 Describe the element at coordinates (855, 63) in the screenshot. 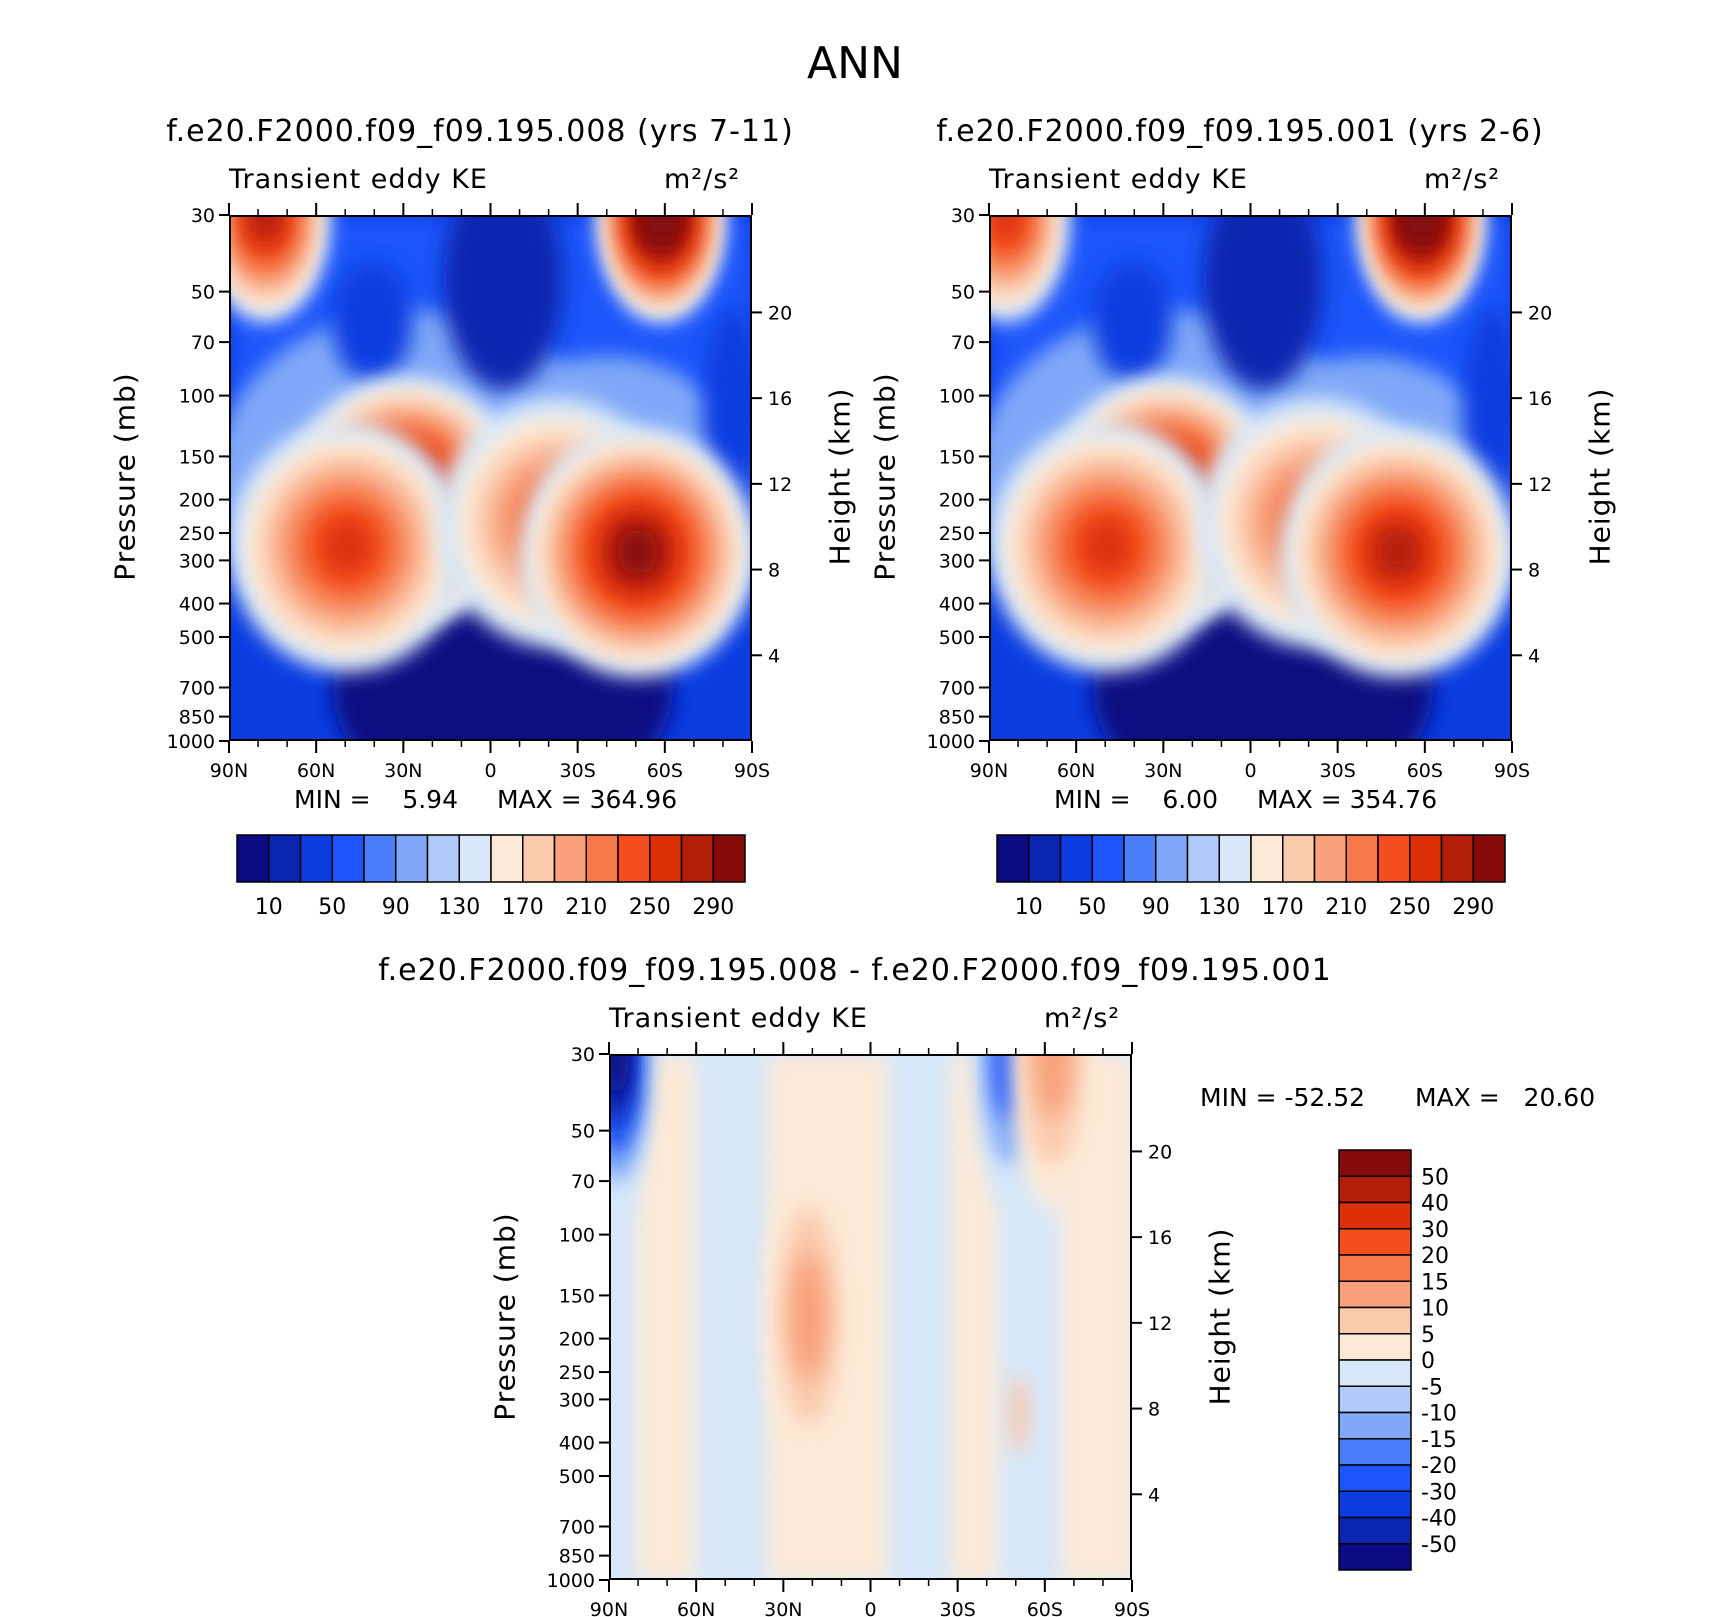

I see `page-title: ANN` at that location.